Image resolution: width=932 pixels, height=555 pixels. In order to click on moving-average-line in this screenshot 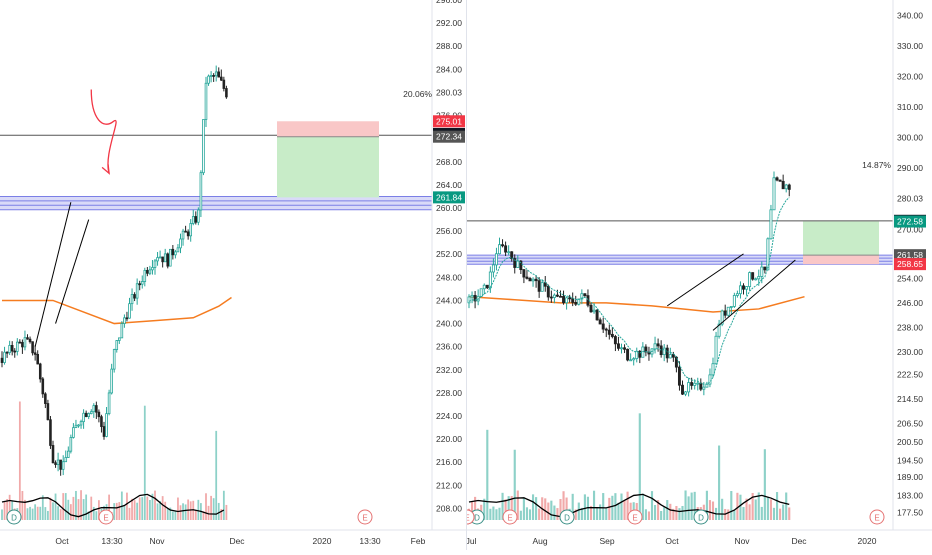, I will do `click(636, 304)`.